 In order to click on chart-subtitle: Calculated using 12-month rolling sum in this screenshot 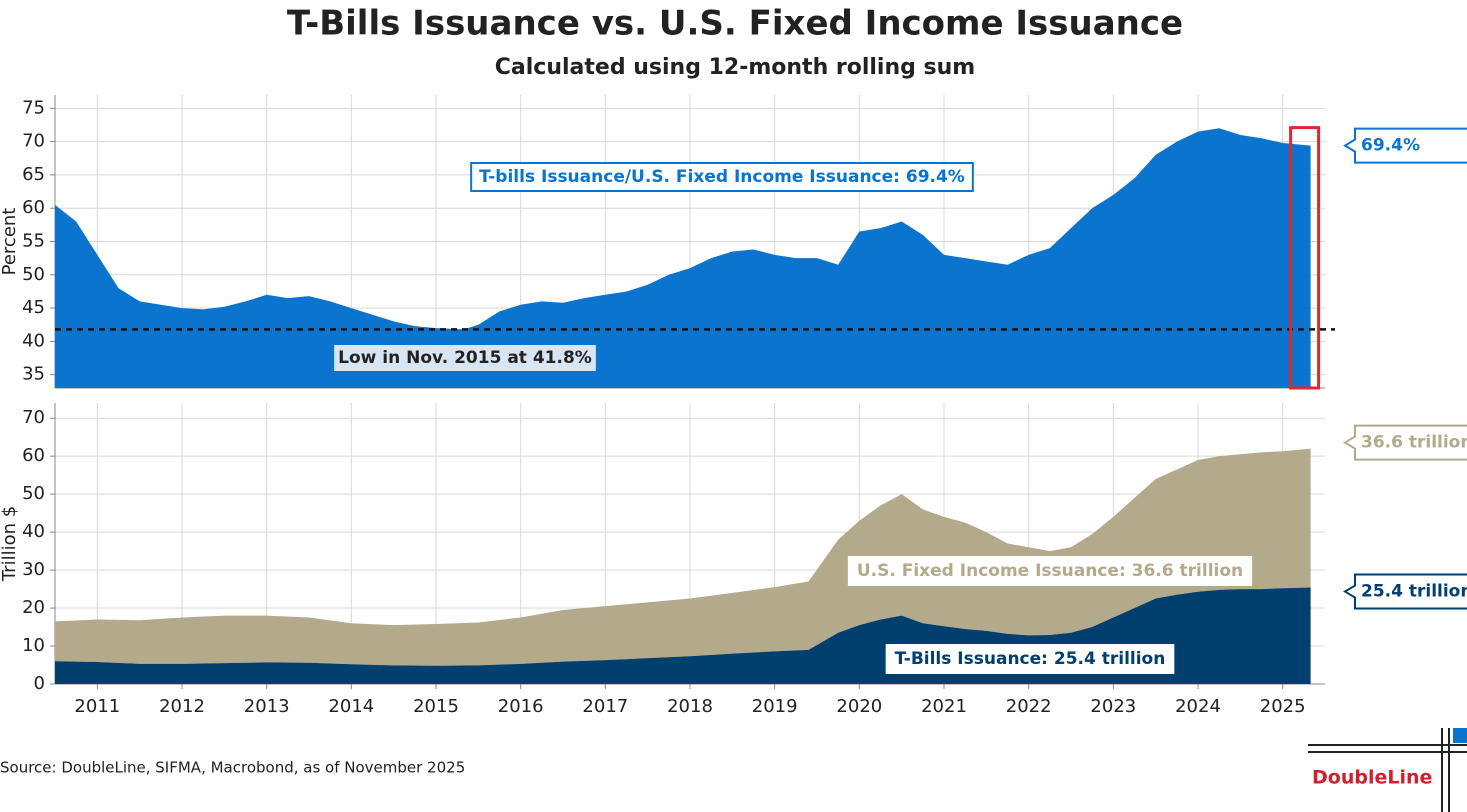, I will do `click(735, 67)`.